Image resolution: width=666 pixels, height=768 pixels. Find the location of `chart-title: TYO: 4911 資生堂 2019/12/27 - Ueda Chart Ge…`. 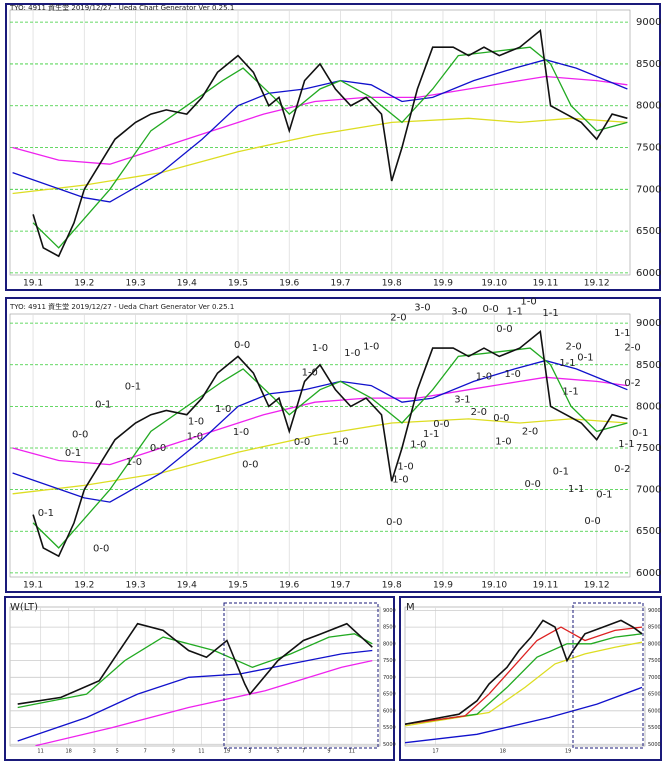

chart-title: TYO: 4911 資生堂 2019/12/27 - Ueda Chart Ge… is located at coordinates (121, 306).